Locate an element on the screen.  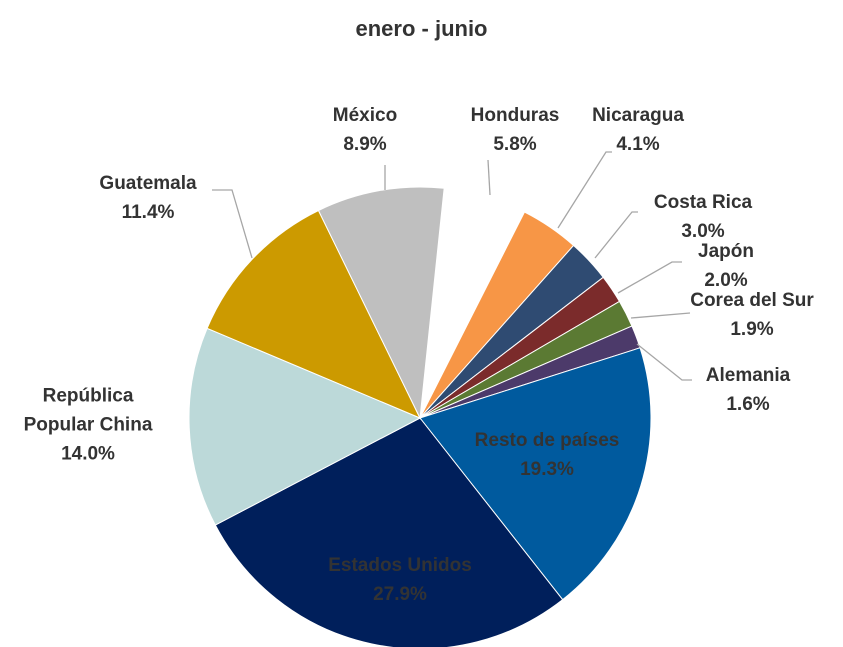
slice-name: Guatemala is located at coordinates (148, 183).